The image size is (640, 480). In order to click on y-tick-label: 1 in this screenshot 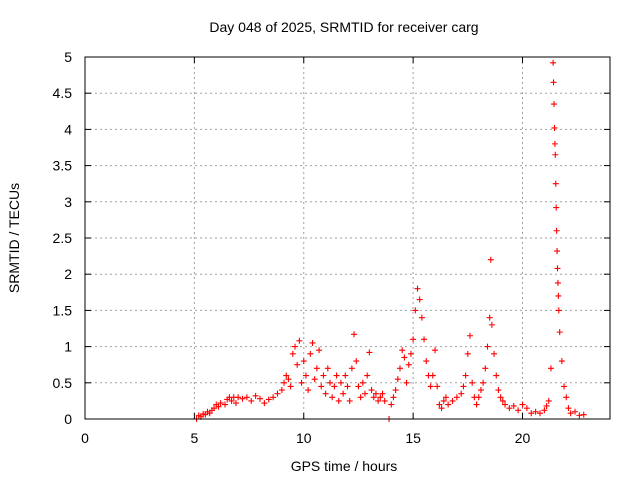, I will do `click(68, 347)`.